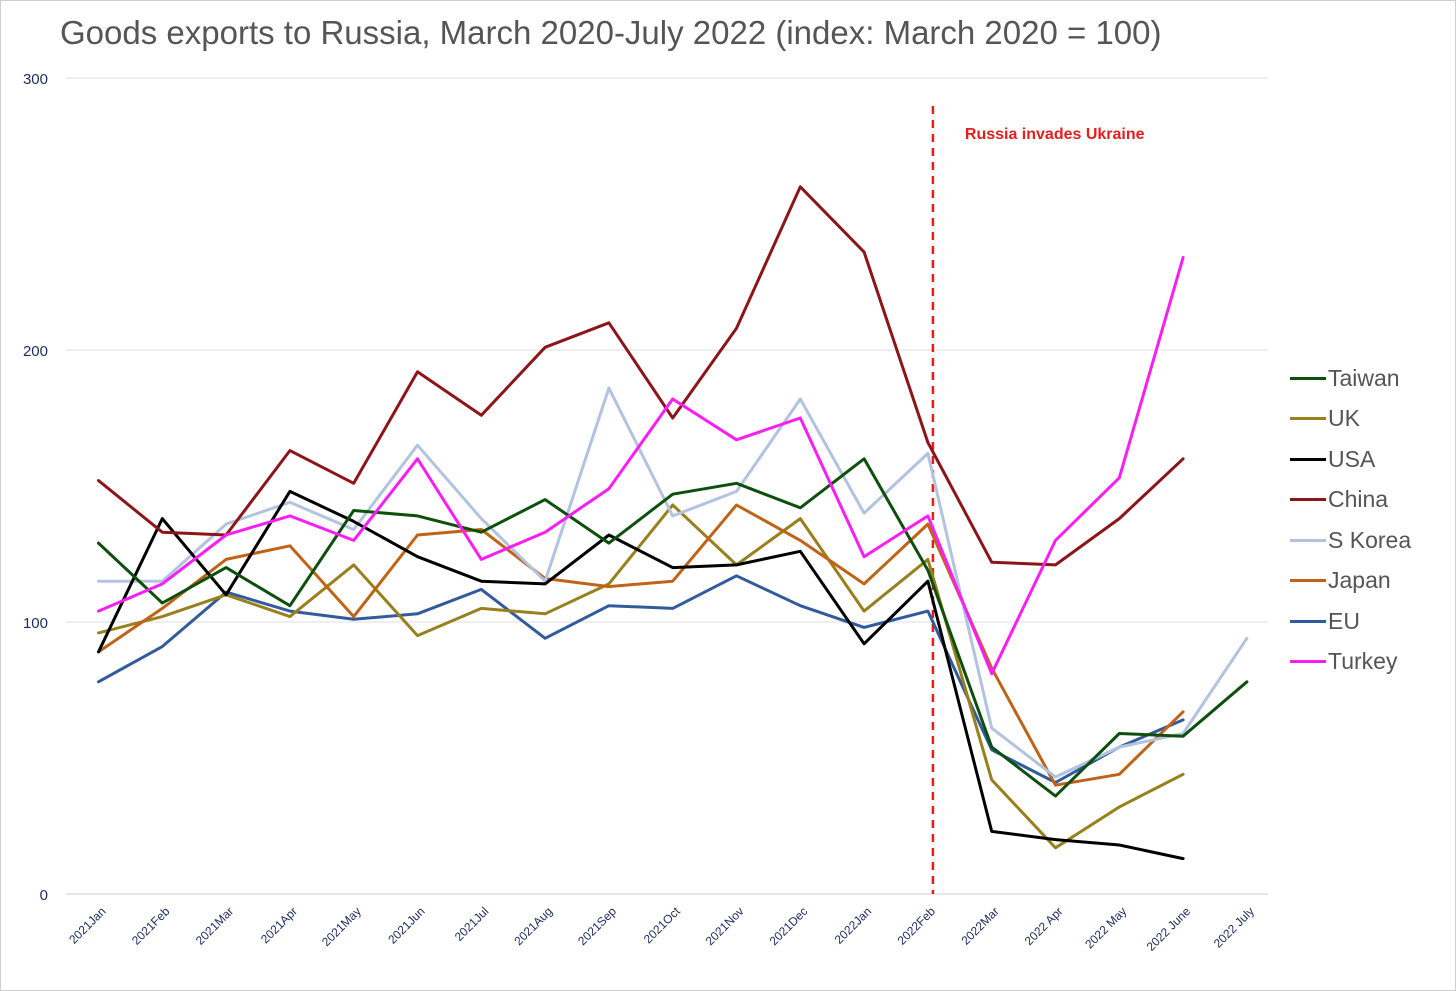  Describe the element at coordinates (1344, 418) in the screenshot. I see `legend-label: UK` at that location.